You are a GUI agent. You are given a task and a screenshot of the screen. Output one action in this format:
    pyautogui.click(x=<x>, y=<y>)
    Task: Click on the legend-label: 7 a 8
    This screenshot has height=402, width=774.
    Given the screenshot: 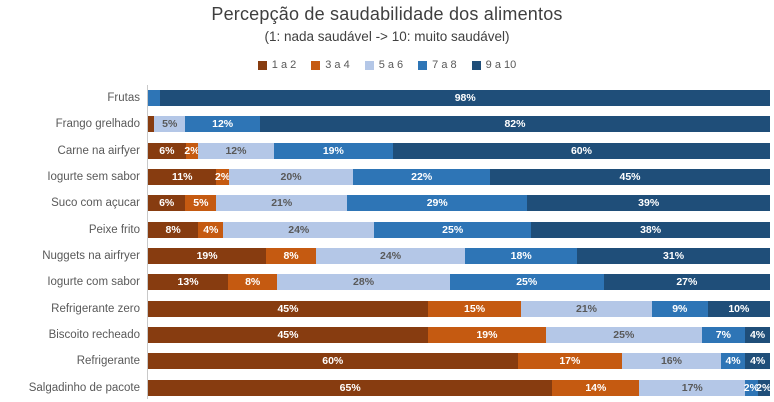 What is the action you would take?
    pyautogui.click(x=444, y=65)
    